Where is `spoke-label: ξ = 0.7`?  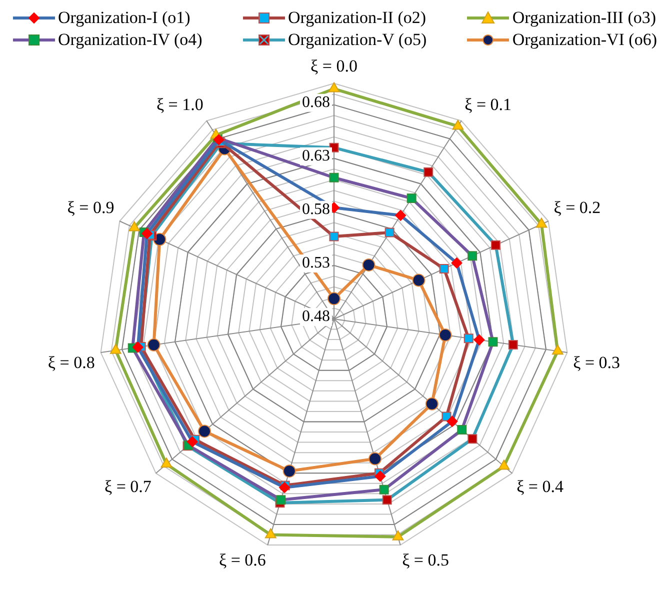 spoke-label: ξ = 0.7 is located at coordinates (128, 486).